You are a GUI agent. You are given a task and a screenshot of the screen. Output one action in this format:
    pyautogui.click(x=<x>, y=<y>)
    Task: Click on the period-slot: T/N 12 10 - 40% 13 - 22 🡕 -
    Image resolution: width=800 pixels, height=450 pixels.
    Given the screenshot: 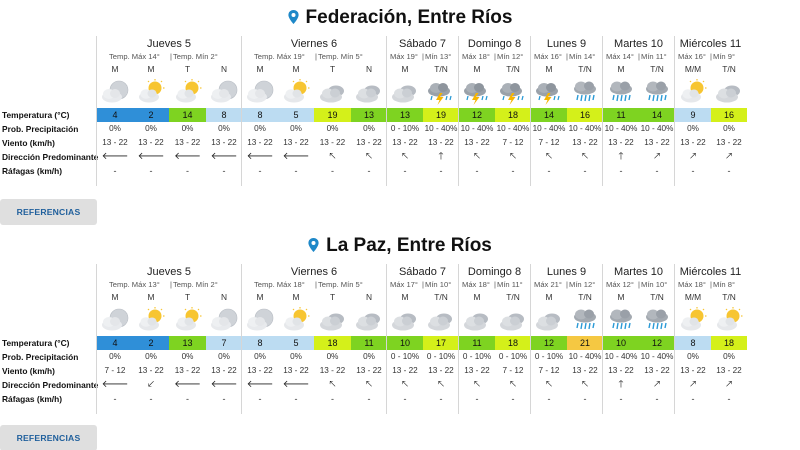 What is the action you would take?
    pyautogui.click(x=657, y=339)
    